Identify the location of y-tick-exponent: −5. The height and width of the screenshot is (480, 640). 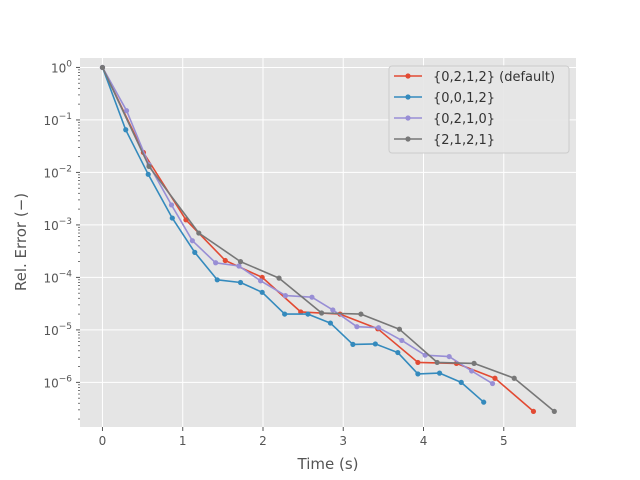
(65, 327).